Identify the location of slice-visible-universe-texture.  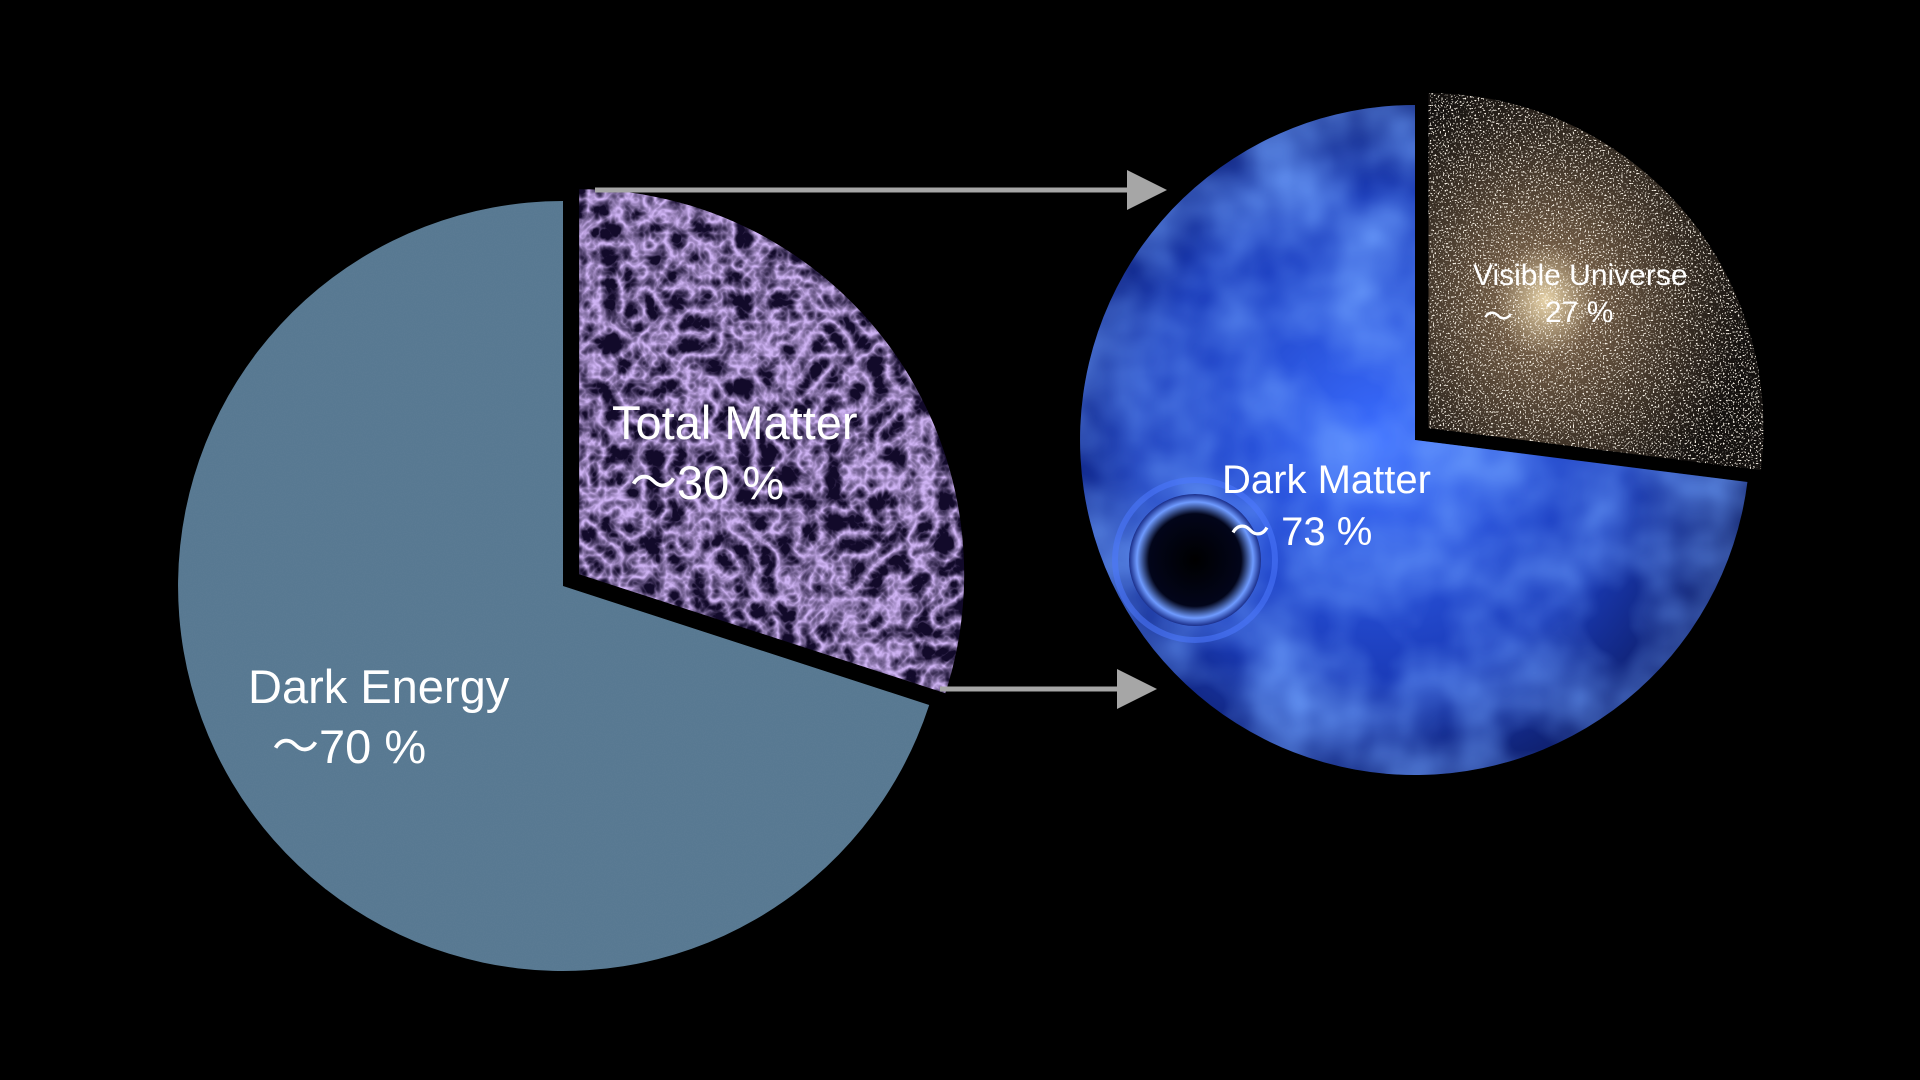
(1596, 282).